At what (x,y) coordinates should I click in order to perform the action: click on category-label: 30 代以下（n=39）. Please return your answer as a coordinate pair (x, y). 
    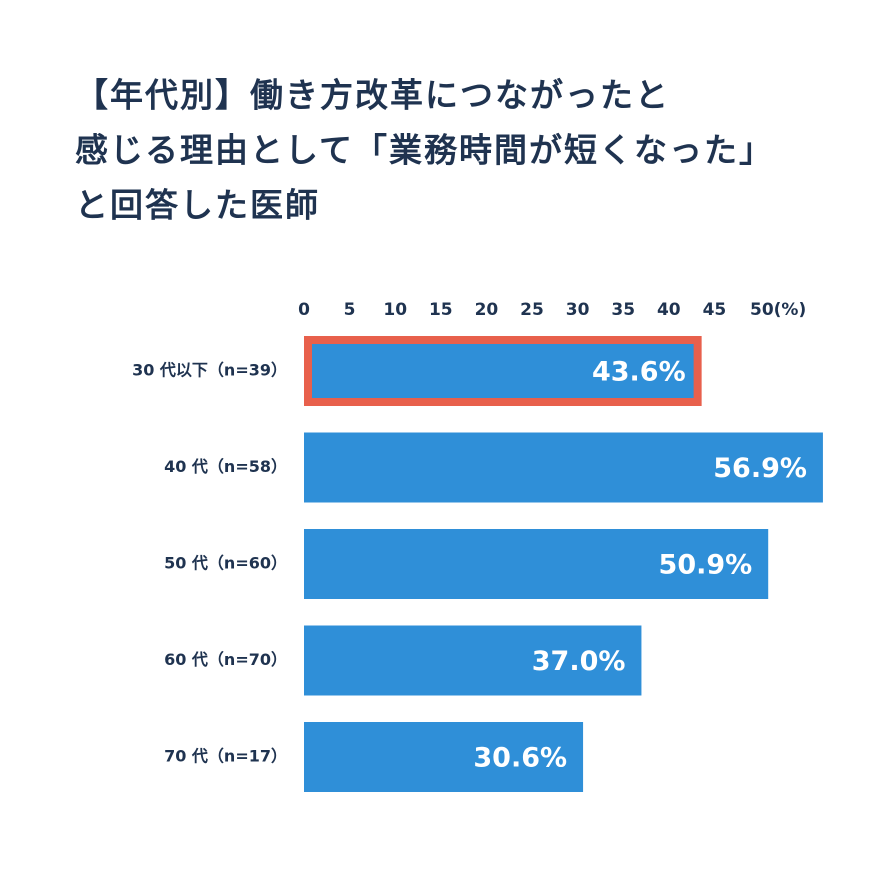
    Looking at the image, I should click on (209, 370).